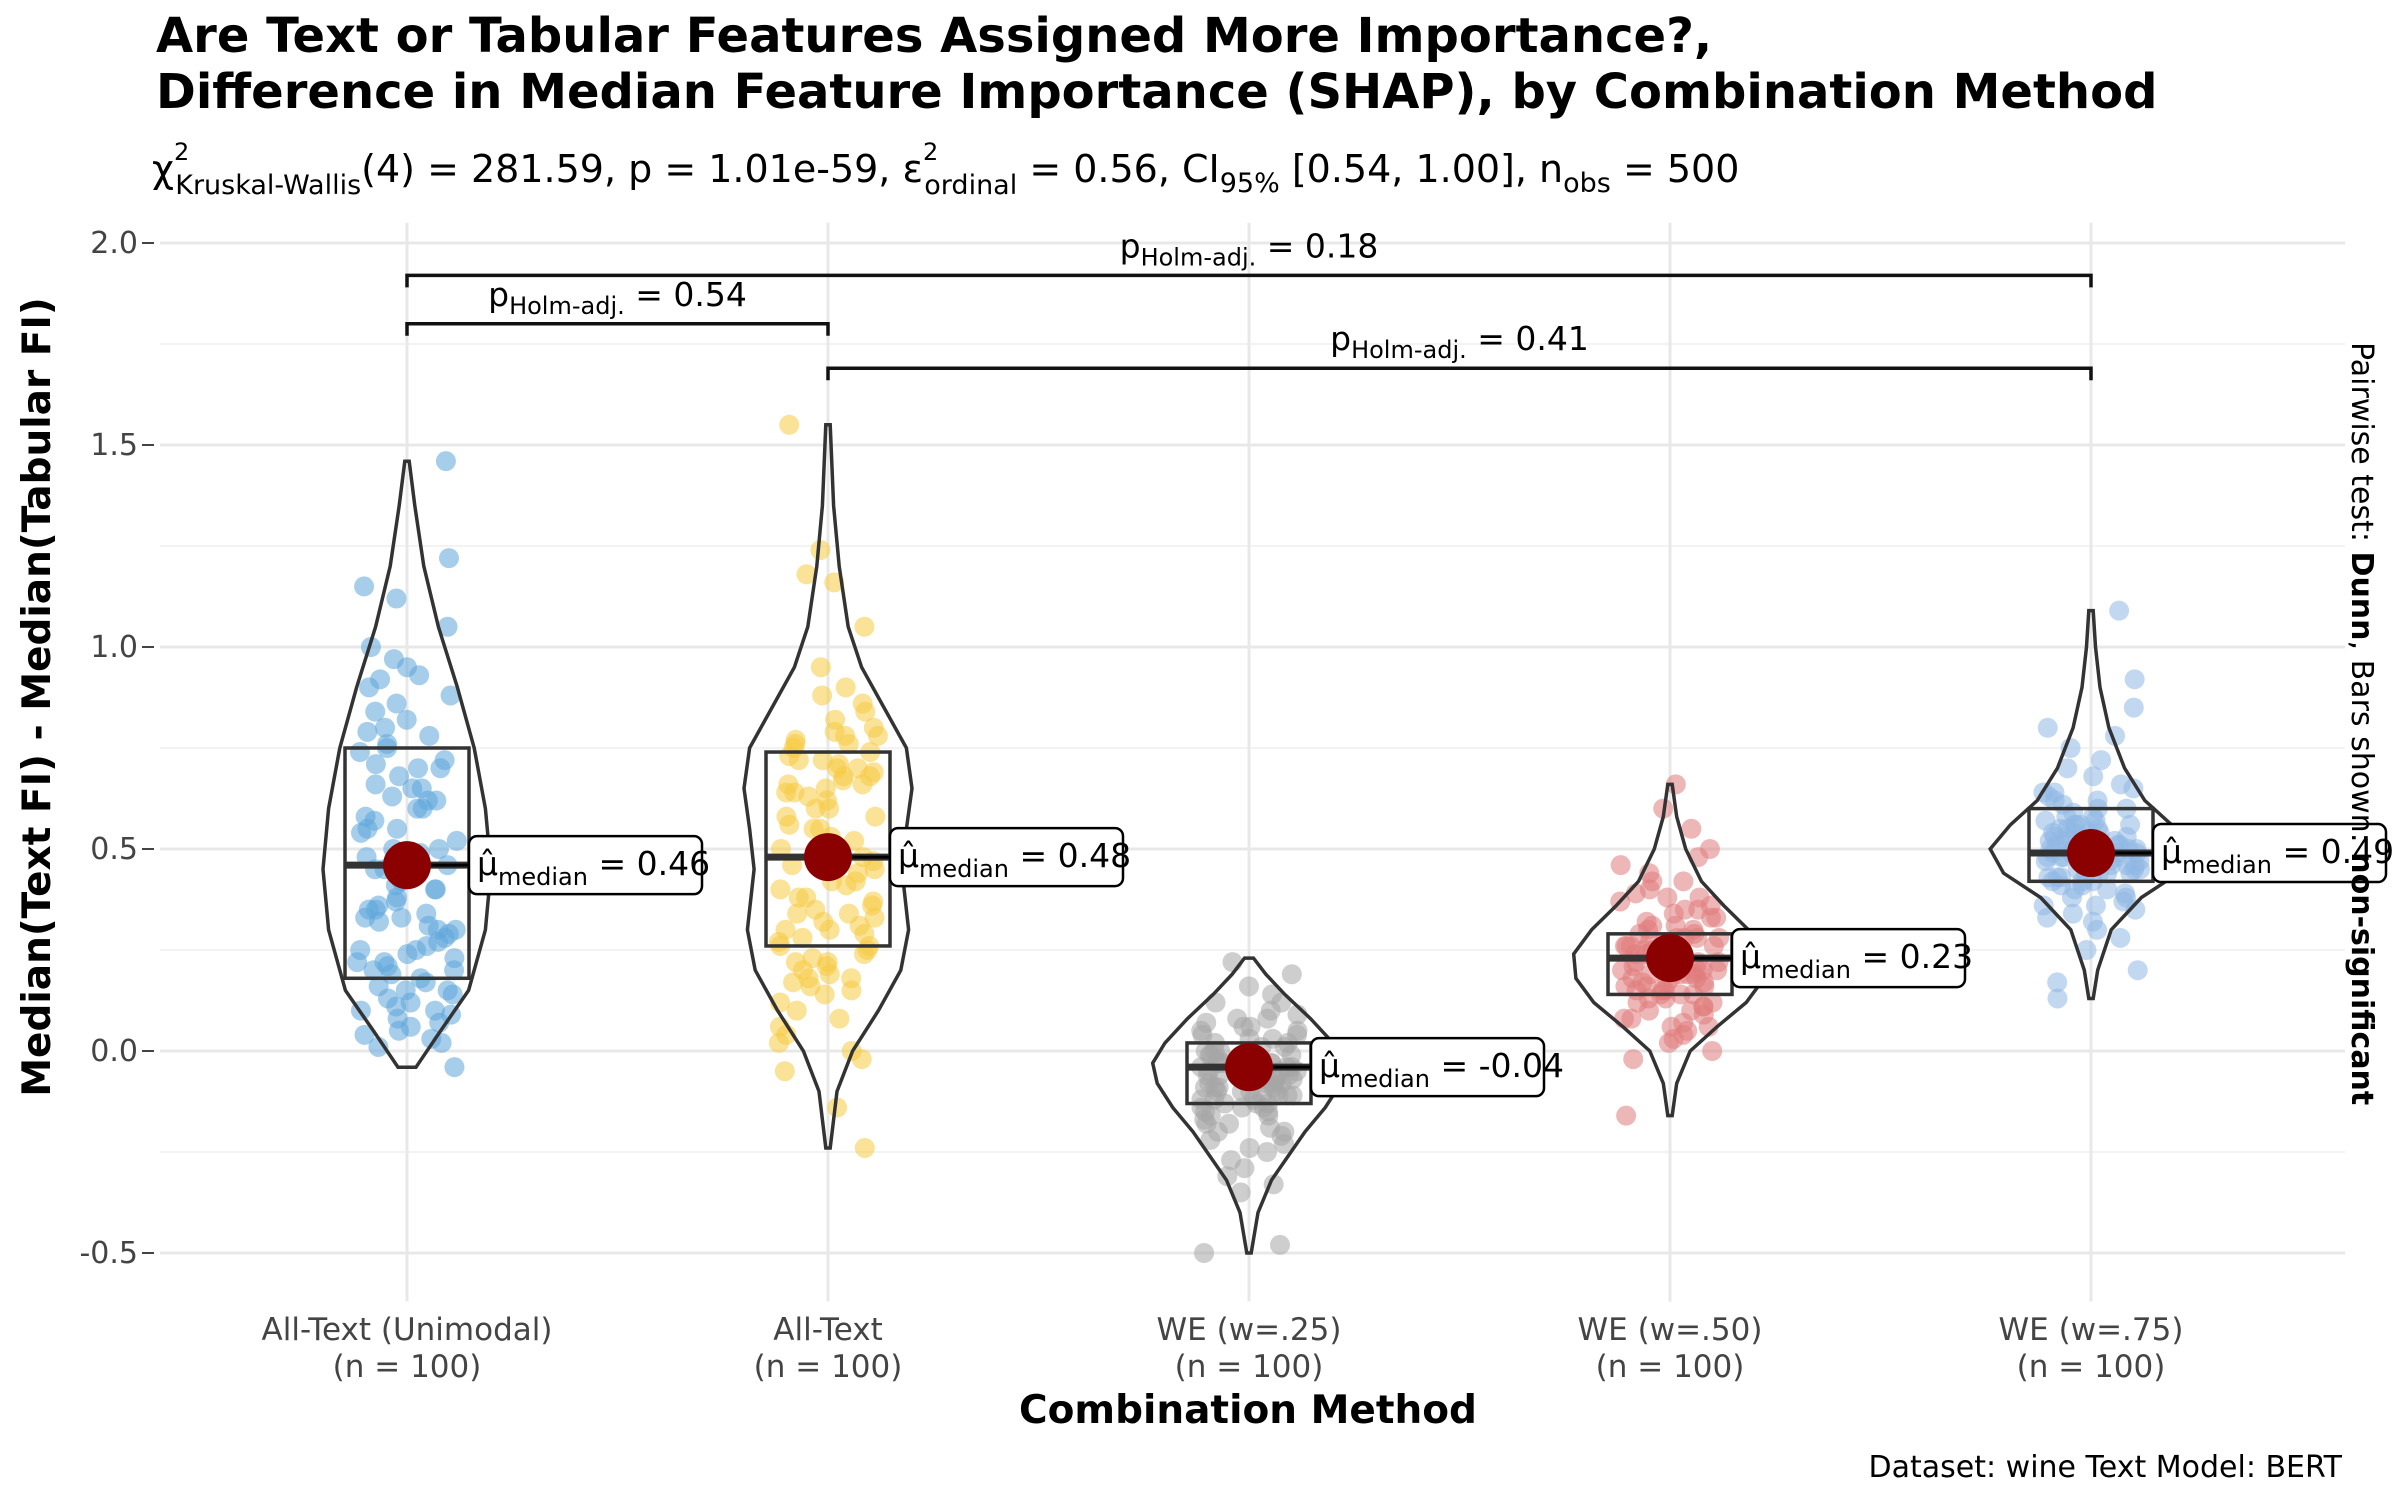 The width and height of the screenshot is (2400, 1500). What do you see at coordinates (2361, 596) in the screenshot?
I see `side-label-bold1: Dunn` at bounding box center [2361, 596].